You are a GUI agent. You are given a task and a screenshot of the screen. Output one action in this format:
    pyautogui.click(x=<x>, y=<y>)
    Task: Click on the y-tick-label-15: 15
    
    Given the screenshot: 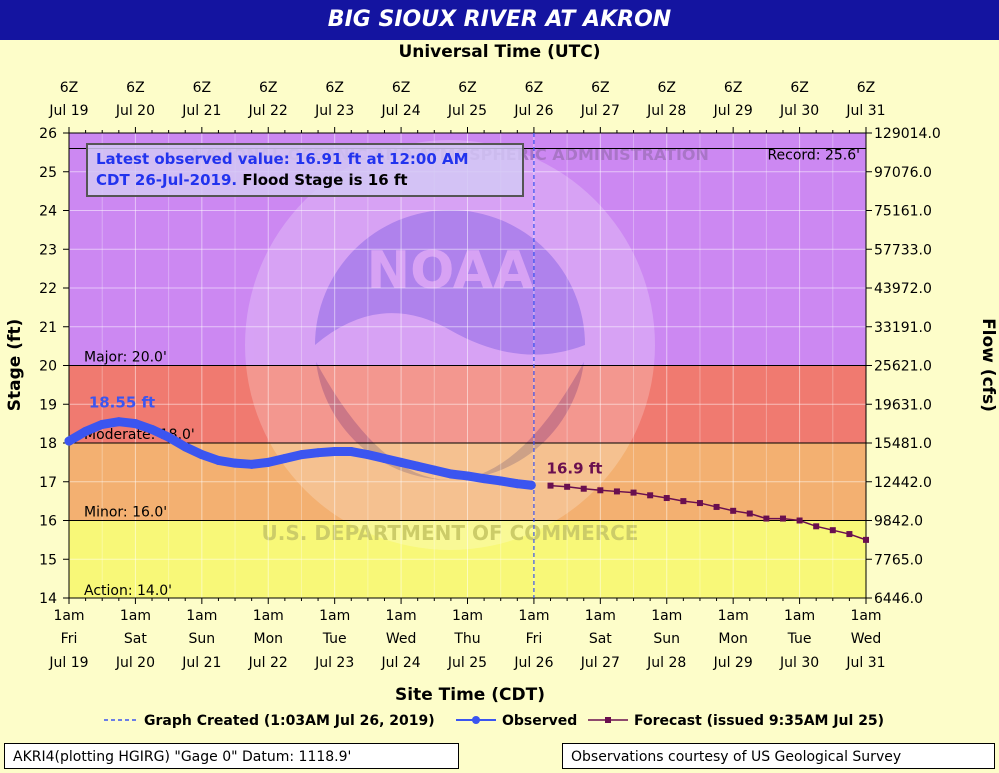 What is the action you would take?
    pyautogui.click(x=48, y=560)
    